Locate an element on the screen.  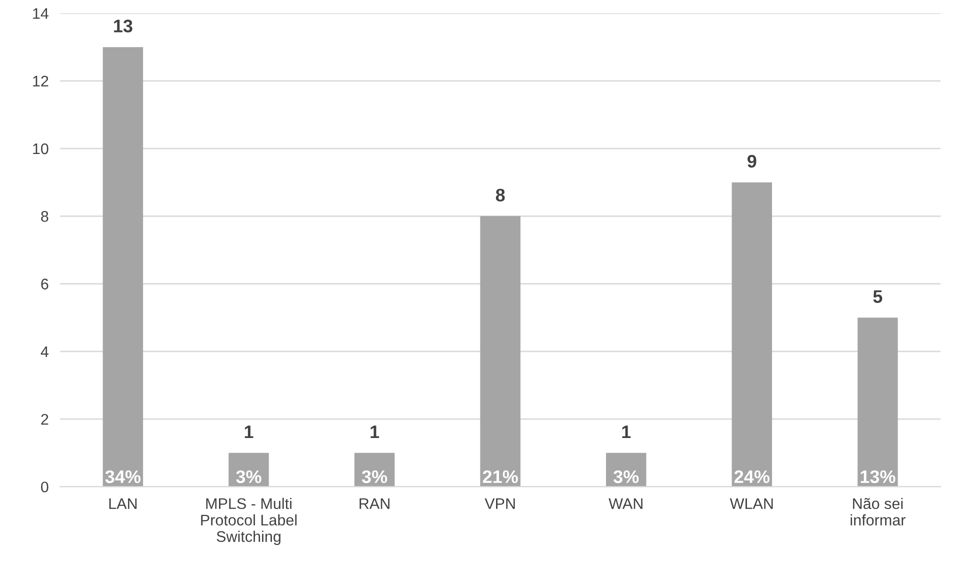
x-tick-label: Não sei informar is located at coordinates (878, 512).